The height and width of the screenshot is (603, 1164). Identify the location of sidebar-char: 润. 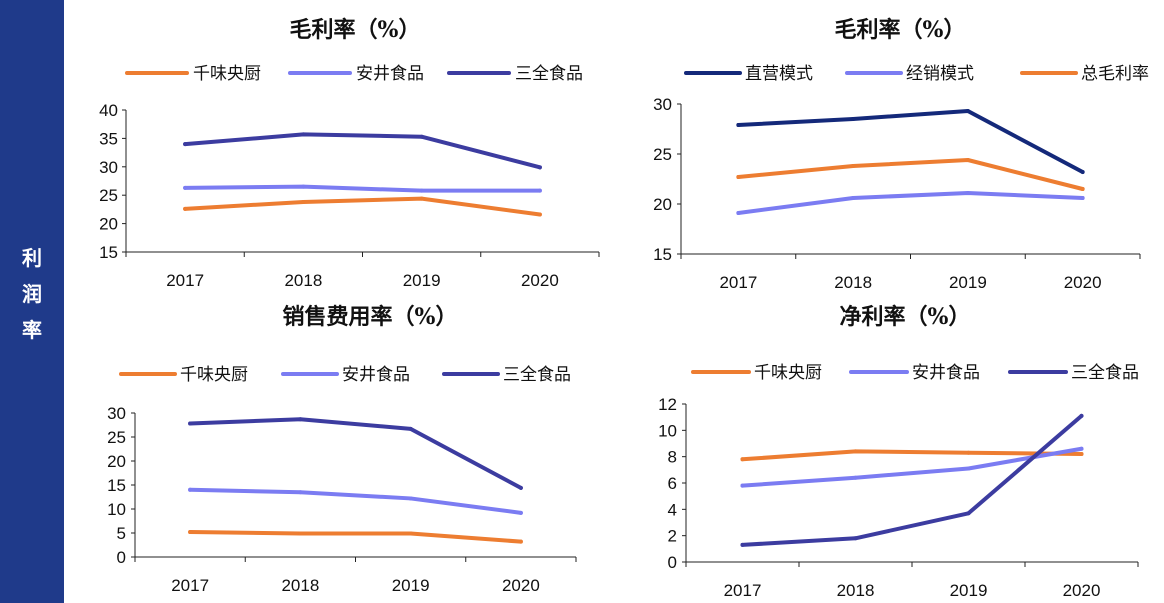
(32, 294).